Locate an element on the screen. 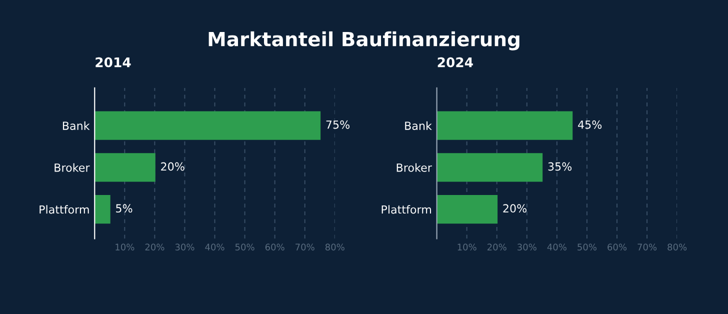 This screenshot has width=728, height=314. chart-title: Marktanteil Baufinanzierung is located at coordinates (364, 40).